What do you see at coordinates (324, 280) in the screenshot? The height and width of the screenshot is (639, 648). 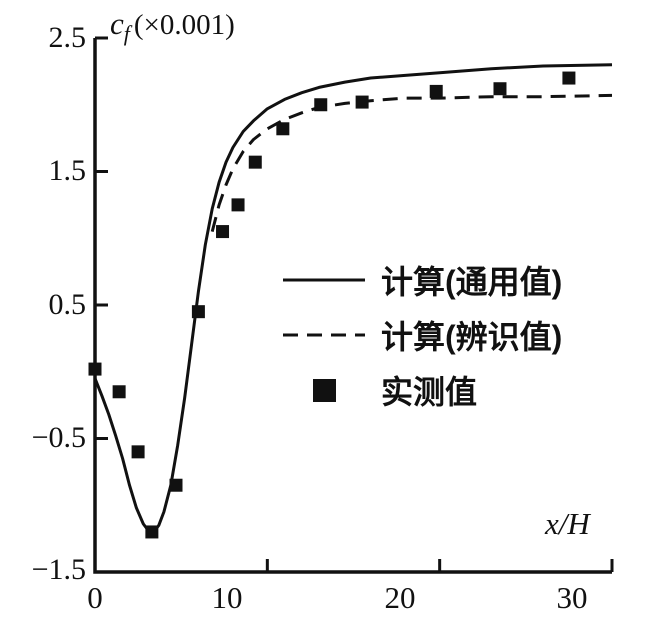 I see `solid-line-sample-icon` at bounding box center [324, 280].